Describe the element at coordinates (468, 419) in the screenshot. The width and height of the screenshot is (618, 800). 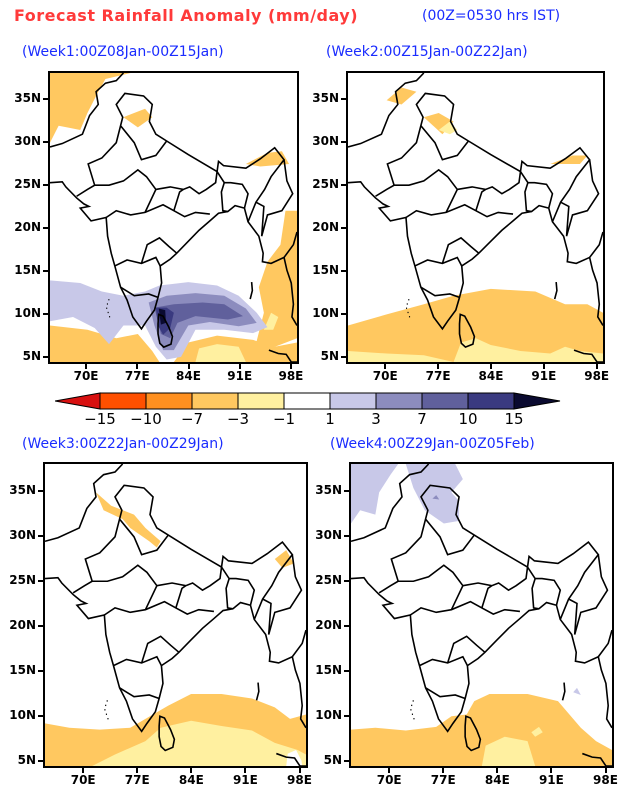
I see `colorbar-level-label: 10` at that location.